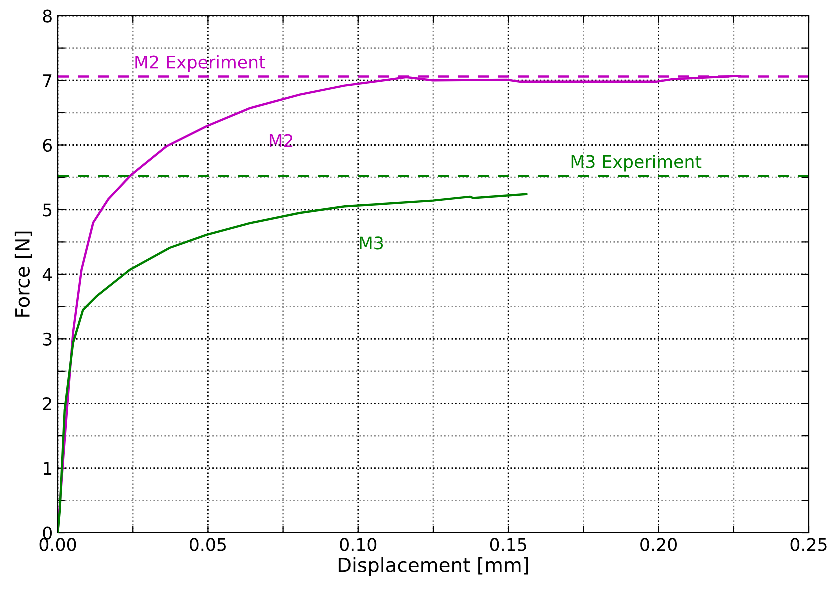 This screenshot has height=593, width=836. I want to click on y-tick-label: 8, so click(47, 16).